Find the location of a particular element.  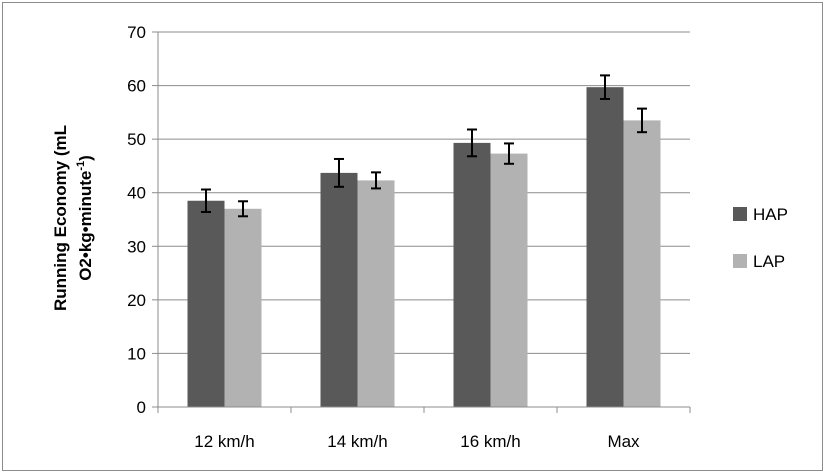

y-tick-label: 0 is located at coordinates (141, 407).